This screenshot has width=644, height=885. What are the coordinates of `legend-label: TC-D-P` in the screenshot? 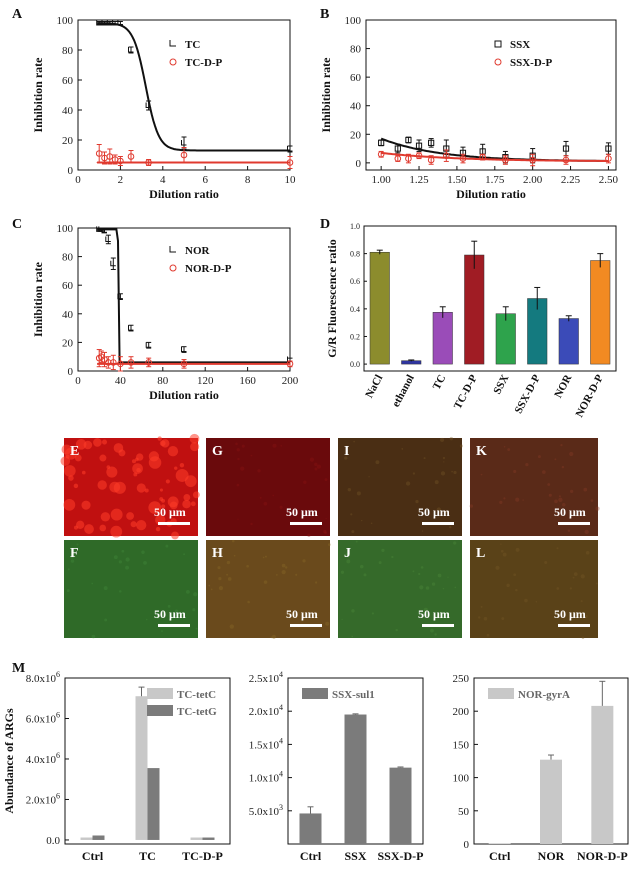 It's located at (204, 63).